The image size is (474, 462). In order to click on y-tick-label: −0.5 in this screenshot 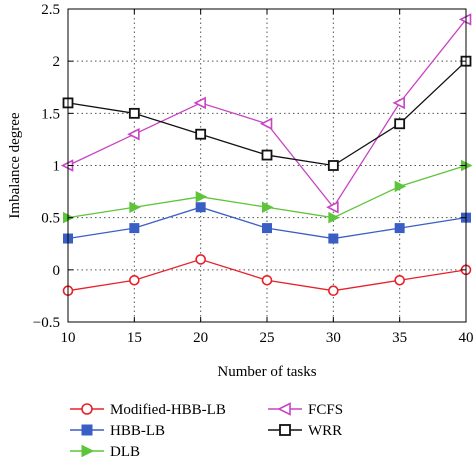, I will do `click(46, 323)`.